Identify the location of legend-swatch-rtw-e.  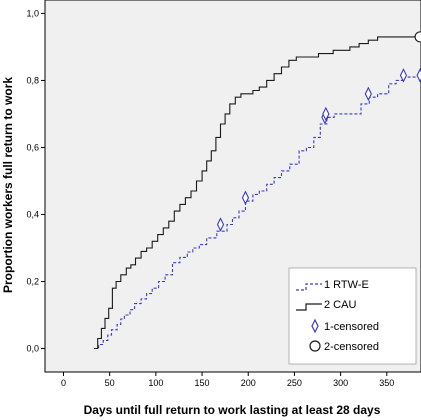
(309, 287).